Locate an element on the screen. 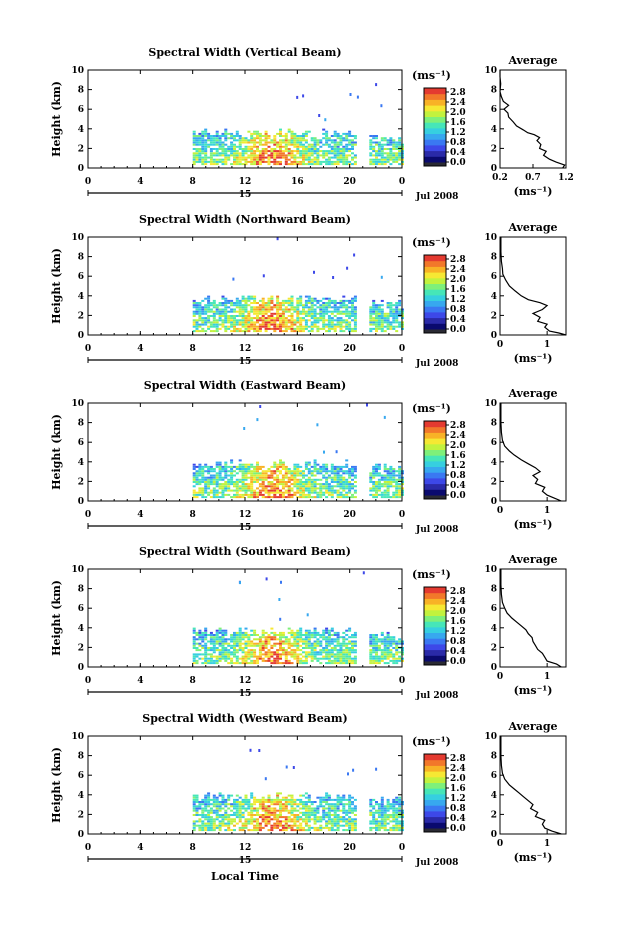 The image size is (620, 929). colorbar-tick-label: 2.8 is located at coordinates (458, 592).